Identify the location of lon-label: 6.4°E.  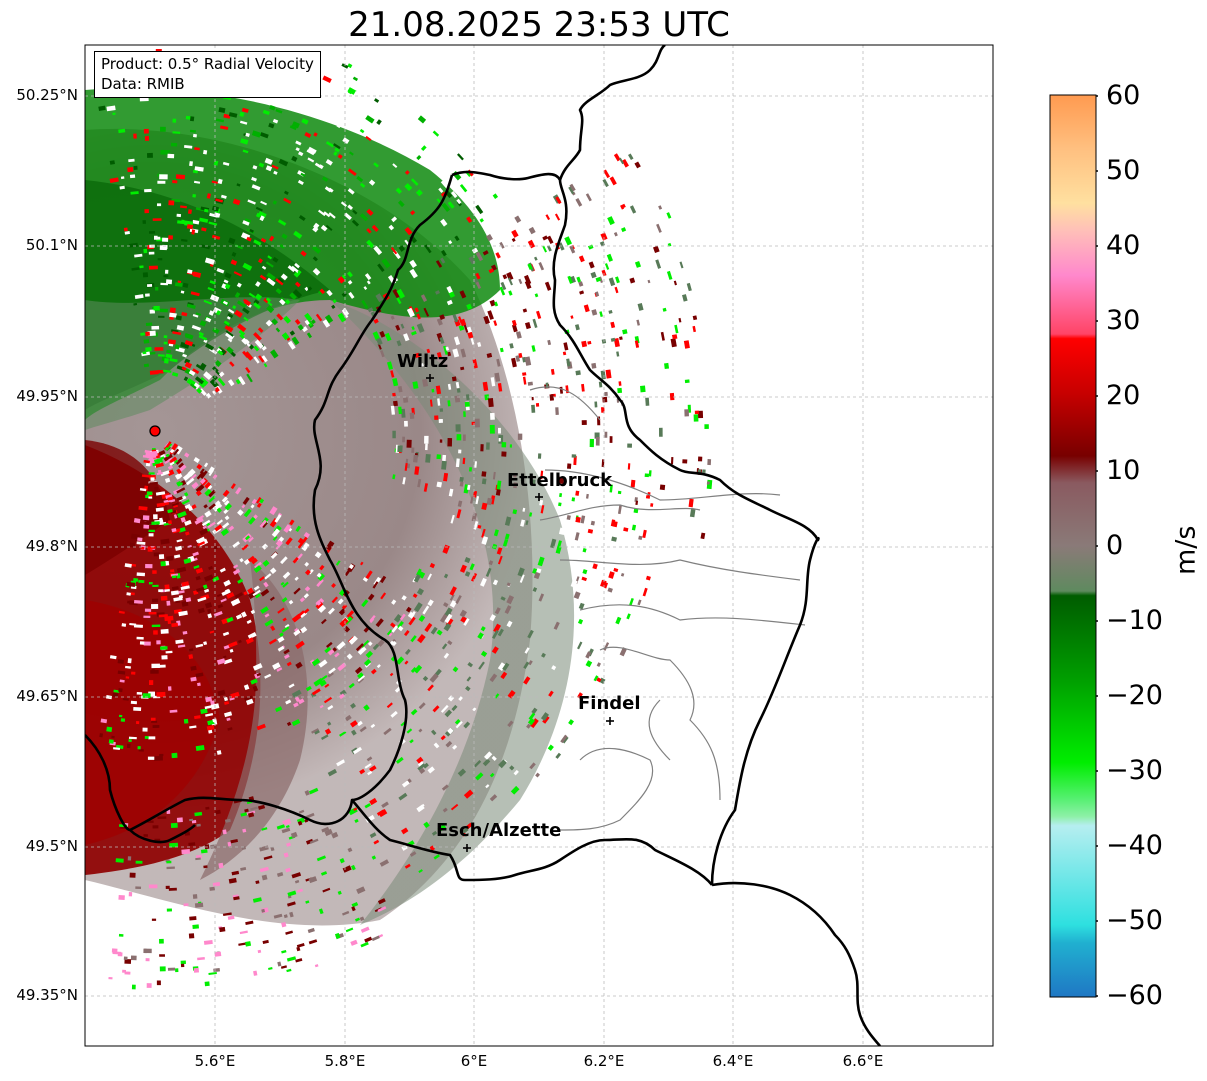
(733, 1061).